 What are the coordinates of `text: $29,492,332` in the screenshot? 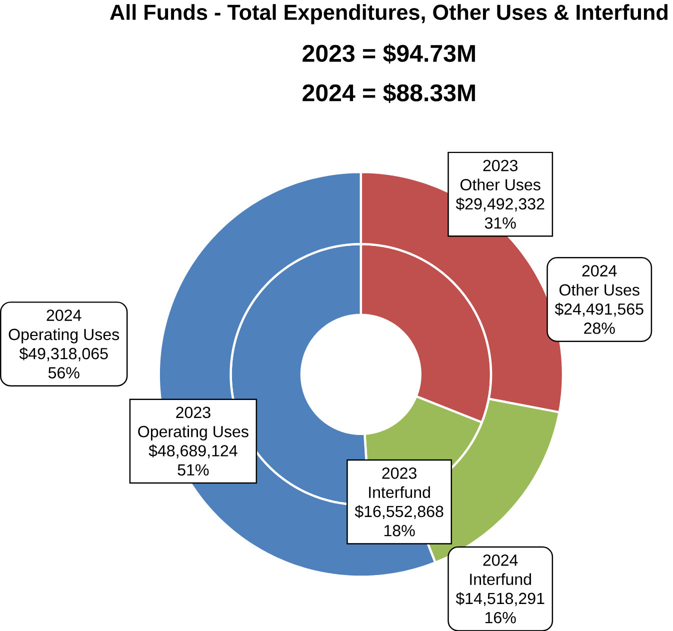 It's located at (500, 204).